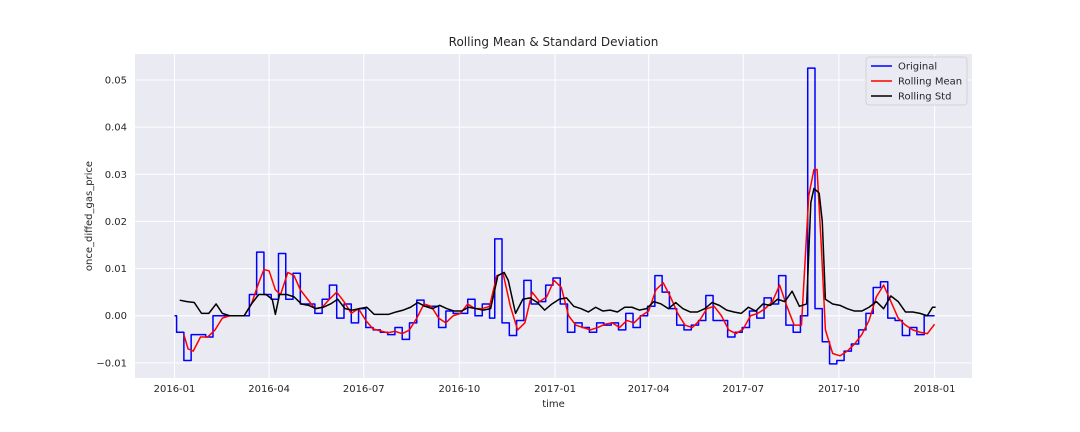  Describe the element at coordinates (269, 389) in the screenshot. I see `x-tick-label: 2016-04` at that location.